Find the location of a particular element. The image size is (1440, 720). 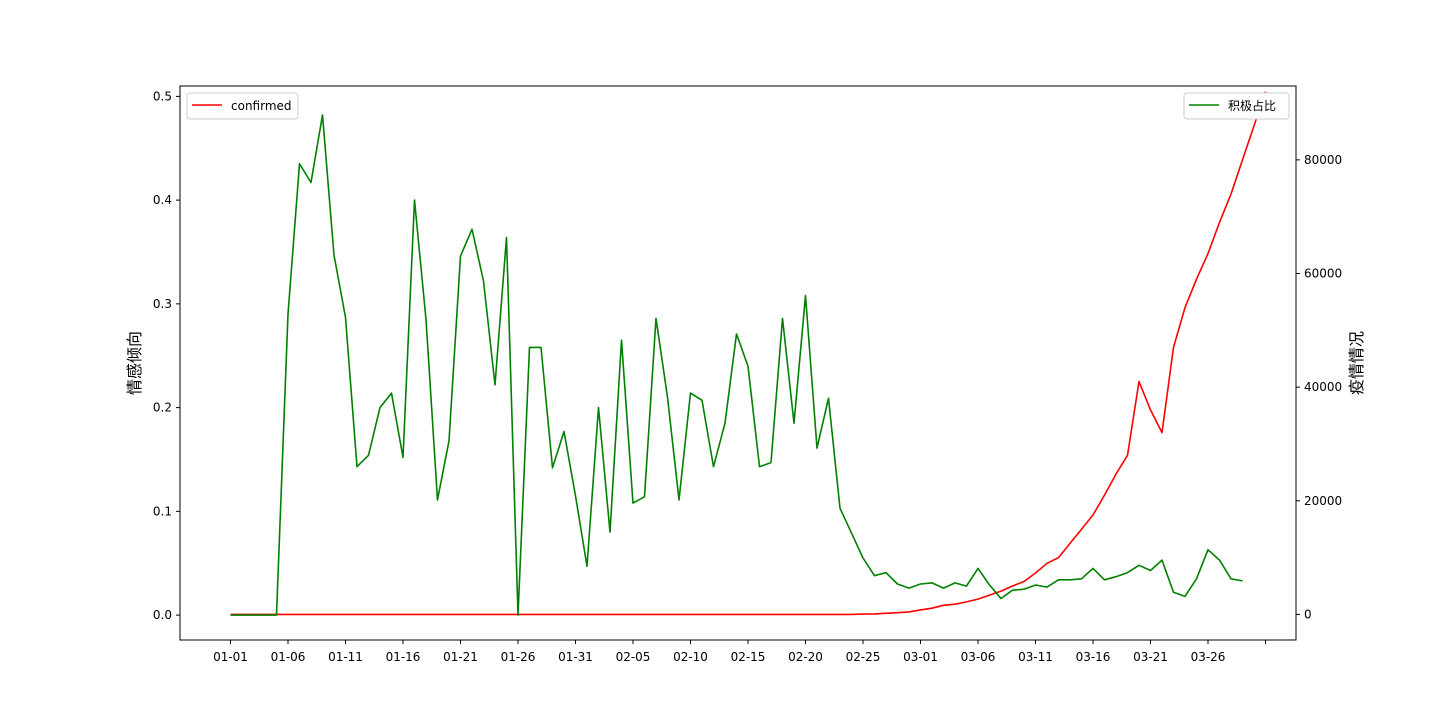

y-left-tick-label: 0.4 is located at coordinates (162, 200).